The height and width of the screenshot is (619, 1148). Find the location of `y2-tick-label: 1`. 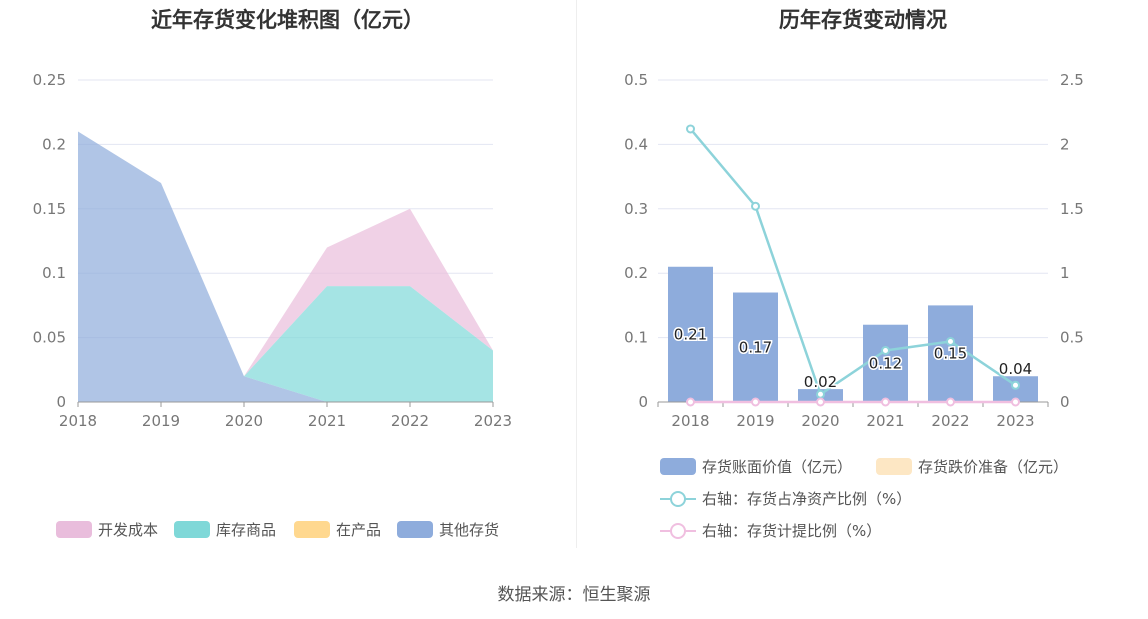

y2-tick-label: 1 is located at coordinates (1065, 273).